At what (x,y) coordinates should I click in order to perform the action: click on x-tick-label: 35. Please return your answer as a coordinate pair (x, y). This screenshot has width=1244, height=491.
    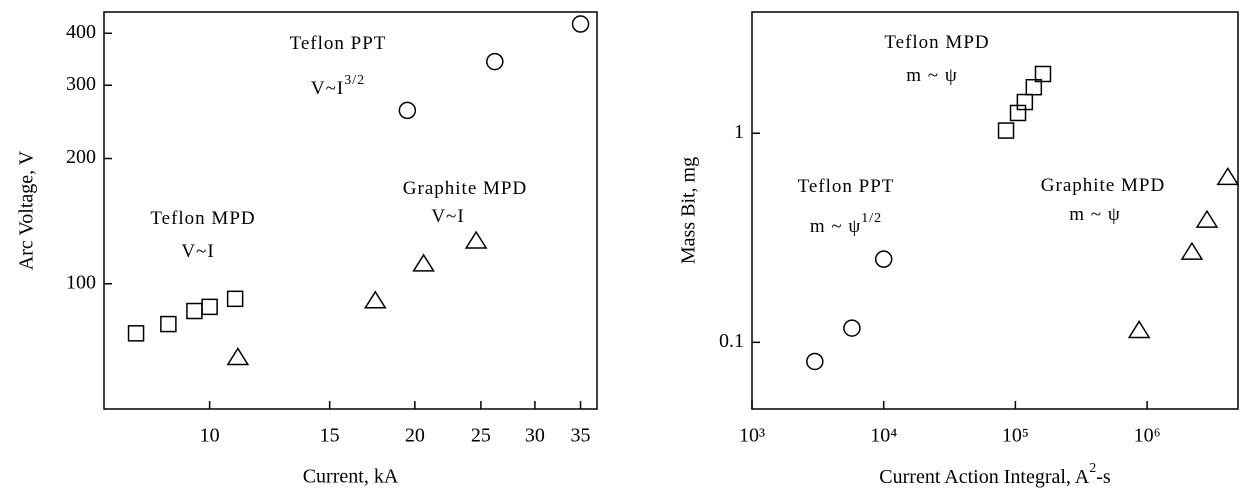
    Looking at the image, I should click on (581, 436).